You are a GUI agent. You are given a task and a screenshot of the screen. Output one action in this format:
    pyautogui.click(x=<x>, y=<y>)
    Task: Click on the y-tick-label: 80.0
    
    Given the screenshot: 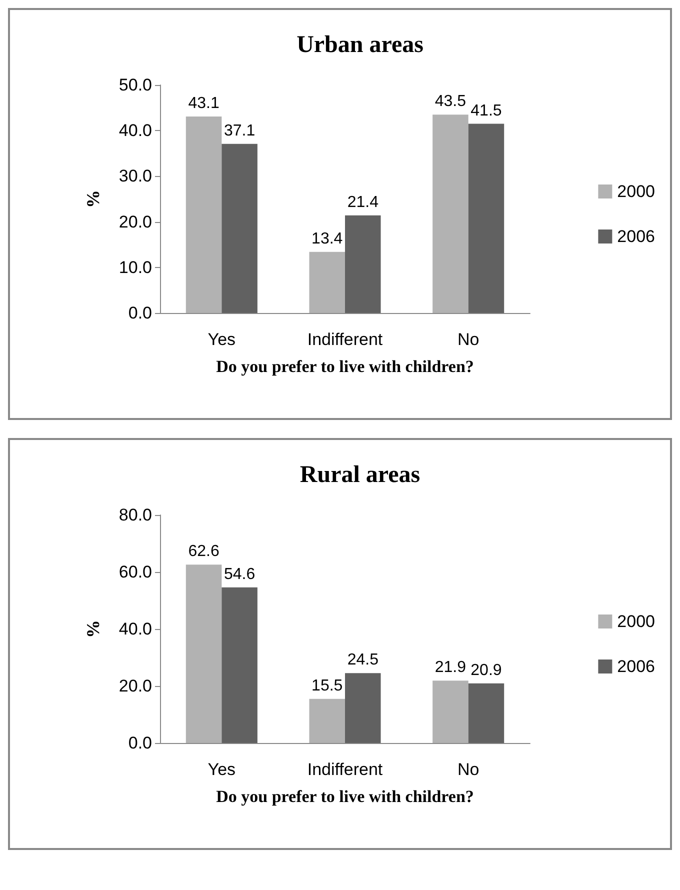 What is the action you would take?
    pyautogui.click(x=135, y=515)
    